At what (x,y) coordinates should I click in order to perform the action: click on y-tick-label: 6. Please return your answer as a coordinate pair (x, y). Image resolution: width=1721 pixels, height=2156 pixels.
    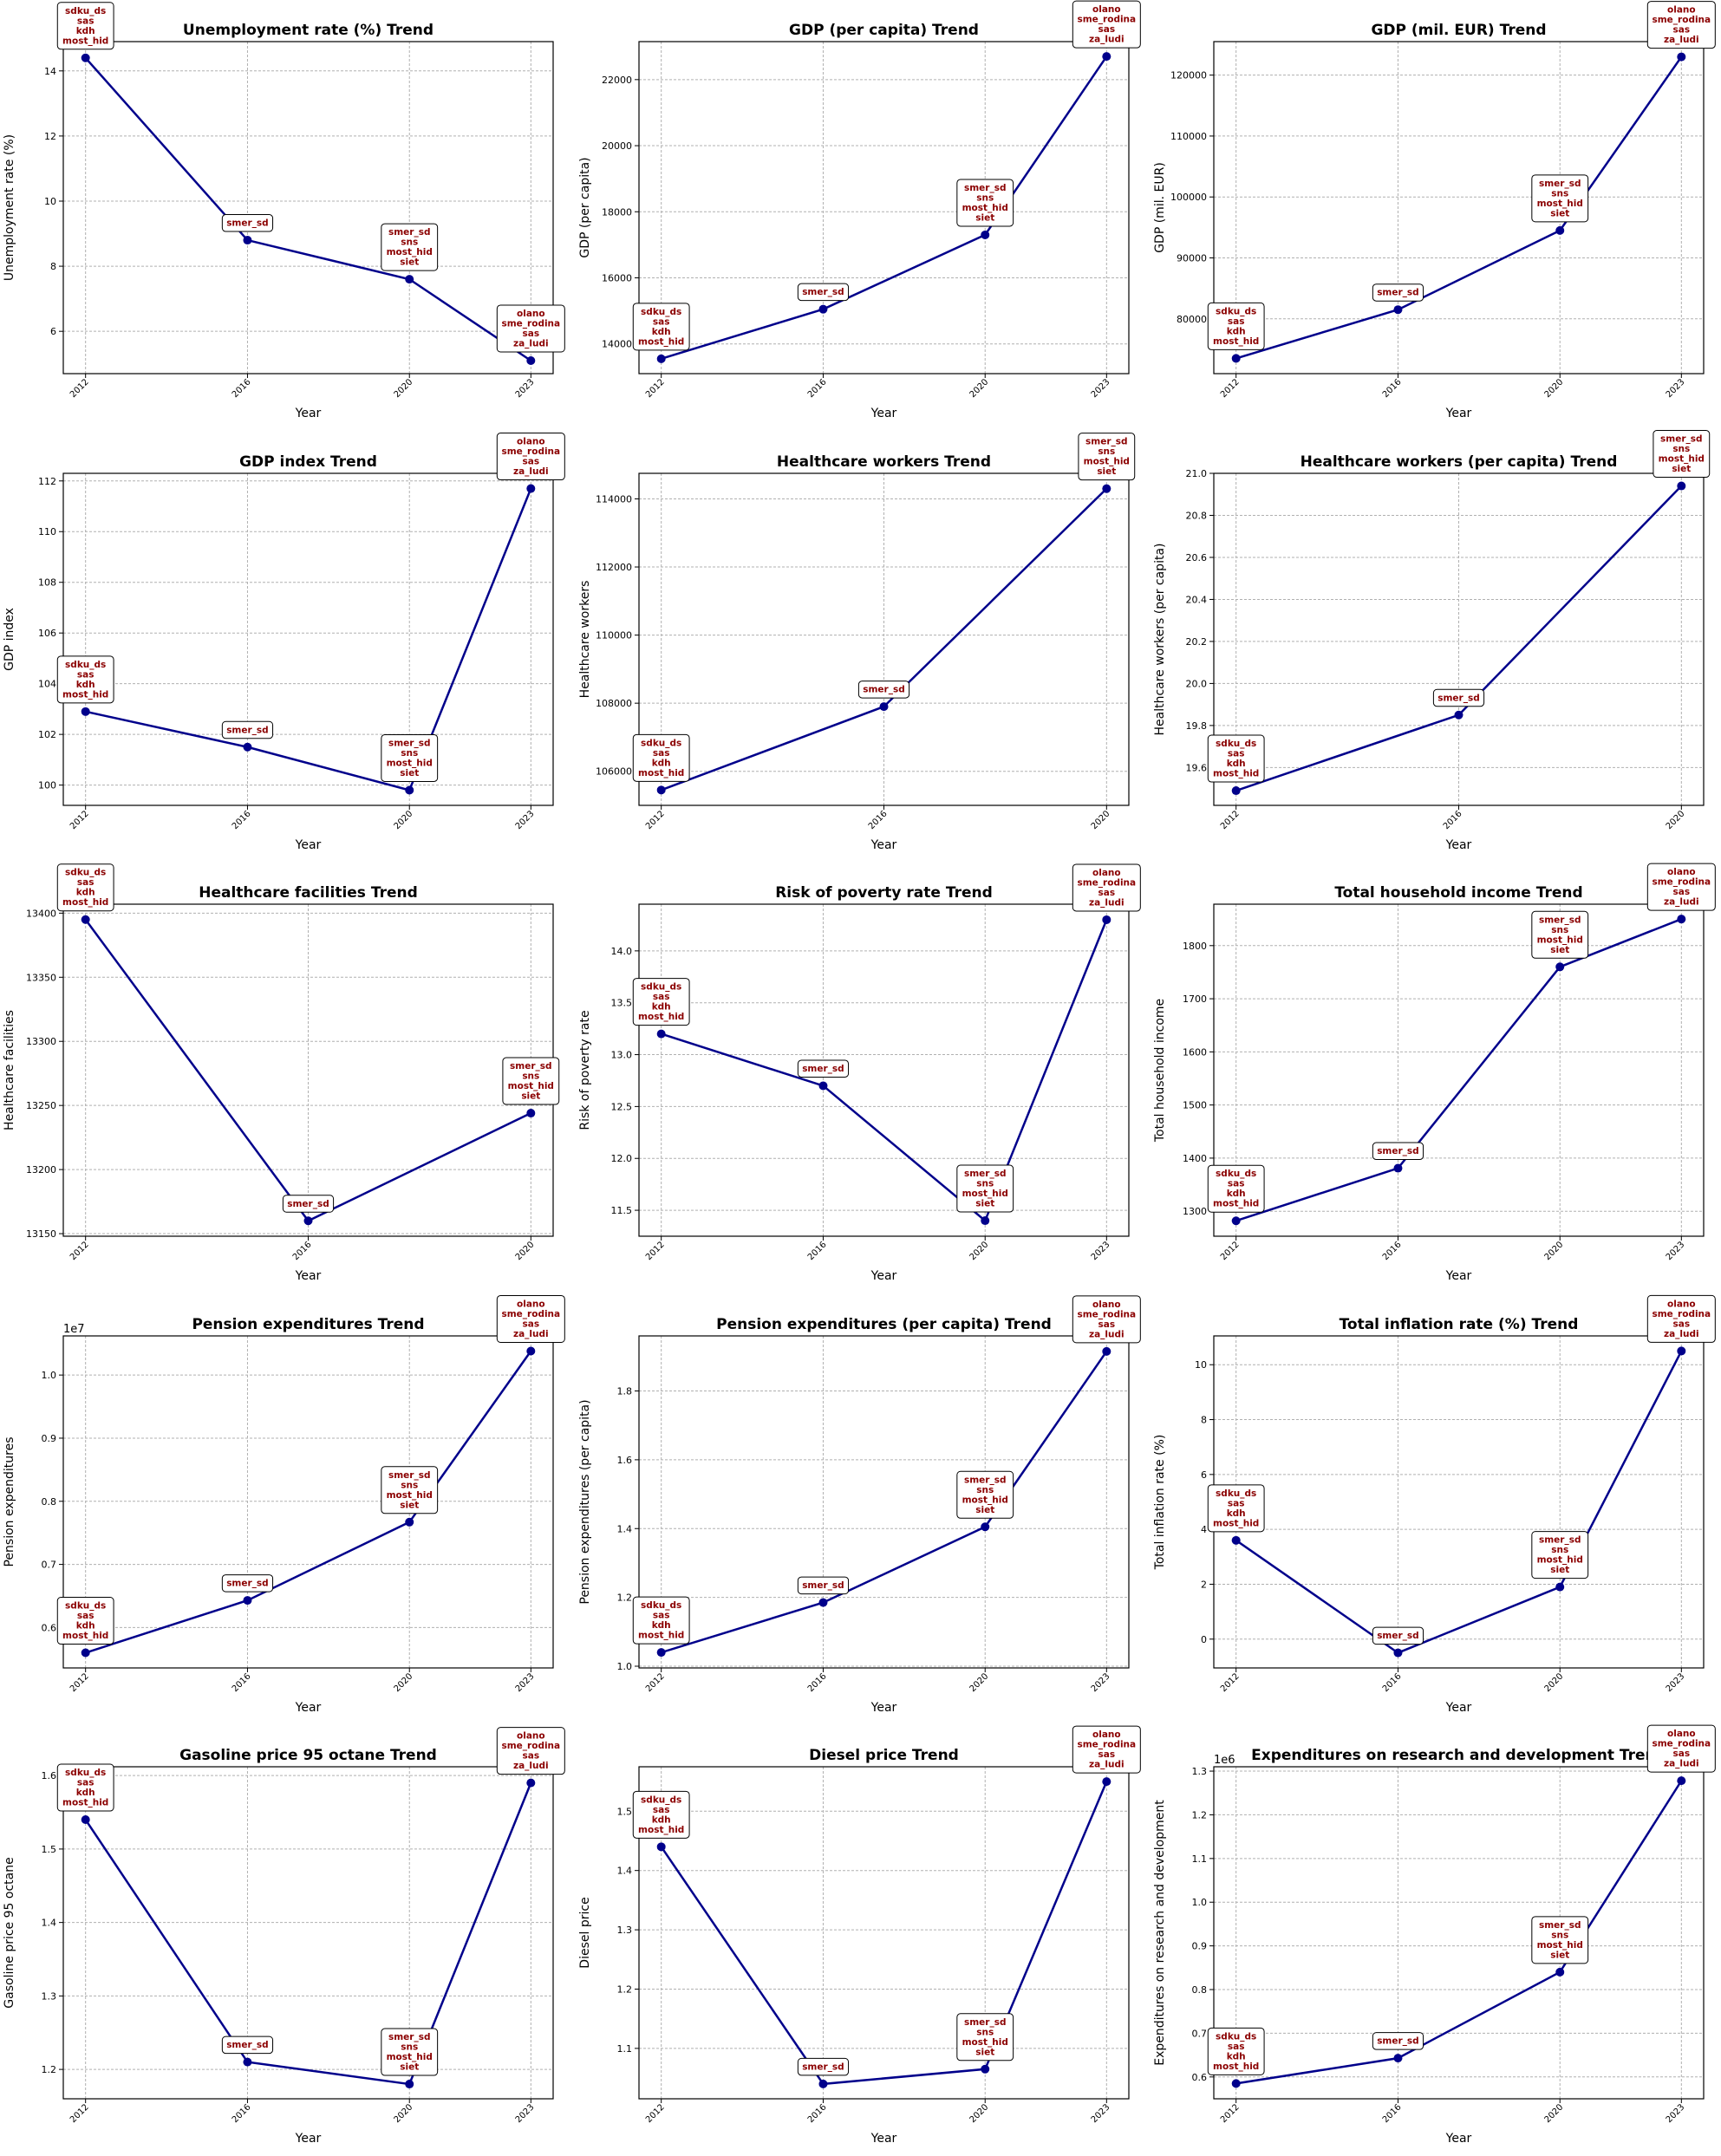
    Looking at the image, I should click on (53, 332).